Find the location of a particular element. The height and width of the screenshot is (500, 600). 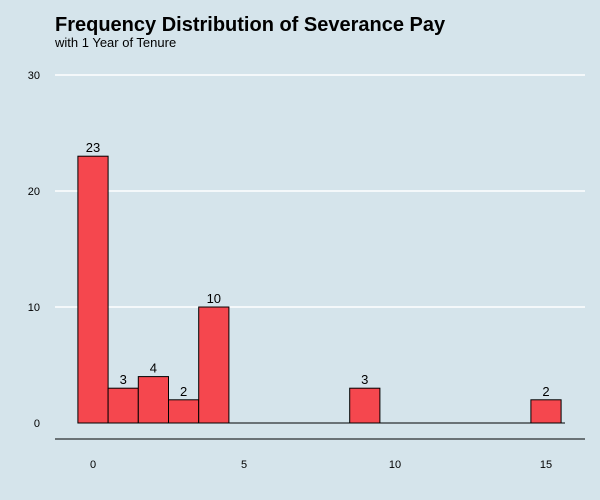

y-tick-label: 30 is located at coordinates (34, 76).